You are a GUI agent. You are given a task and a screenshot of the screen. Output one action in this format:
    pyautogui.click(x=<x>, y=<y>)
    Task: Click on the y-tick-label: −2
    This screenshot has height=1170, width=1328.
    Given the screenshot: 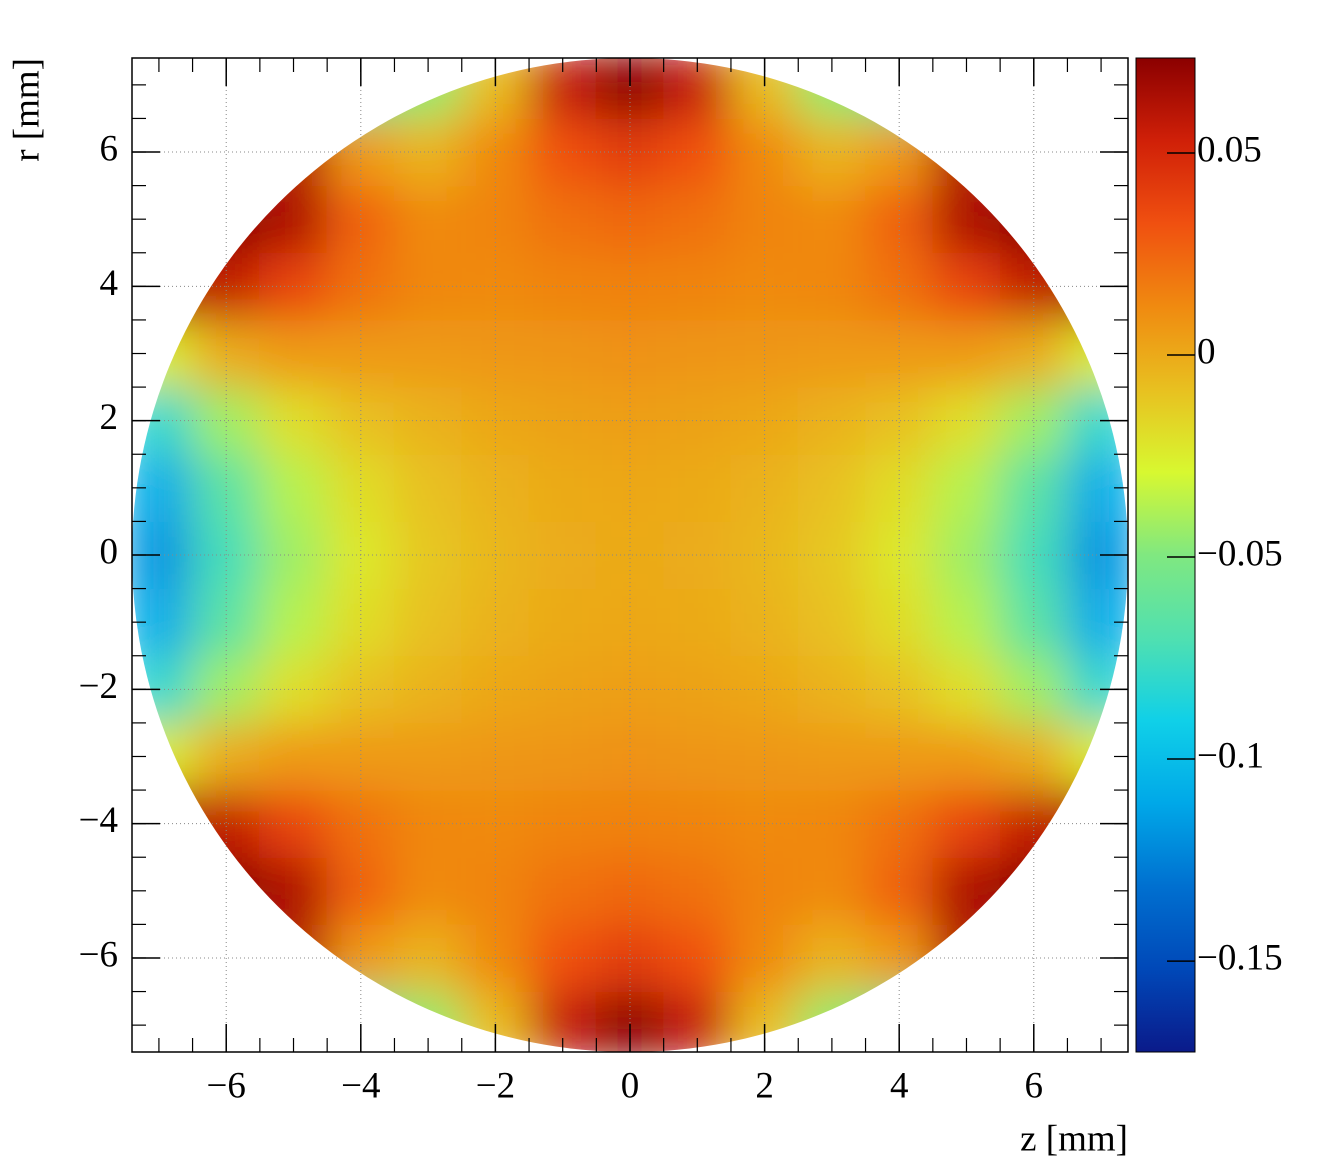 What is the action you would take?
    pyautogui.click(x=98, y=686)
    